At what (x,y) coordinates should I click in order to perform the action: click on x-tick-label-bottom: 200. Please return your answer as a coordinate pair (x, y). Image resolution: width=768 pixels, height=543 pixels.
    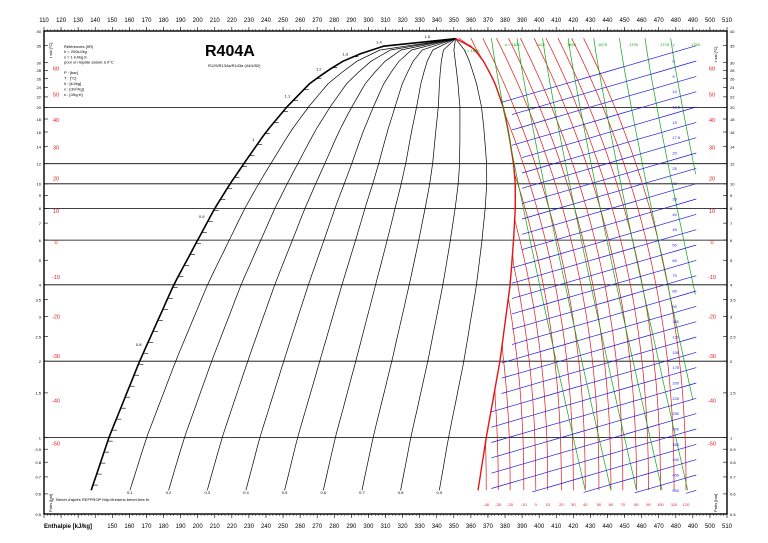
    Looking at the image, I should click on (198, 527).